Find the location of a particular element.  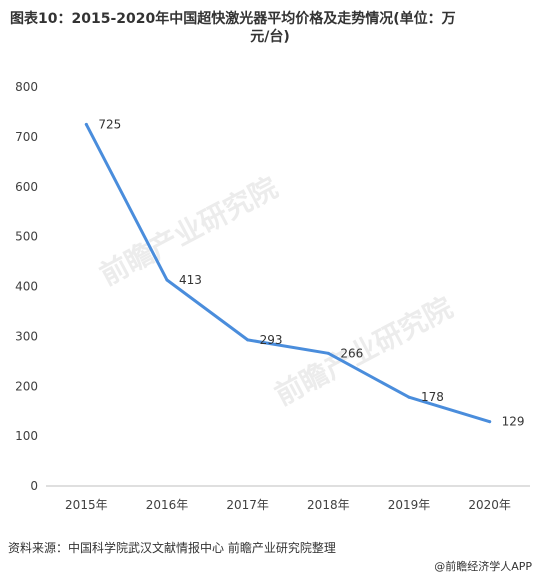

y-tick-label: 500 is located at coordinates (26, 237).